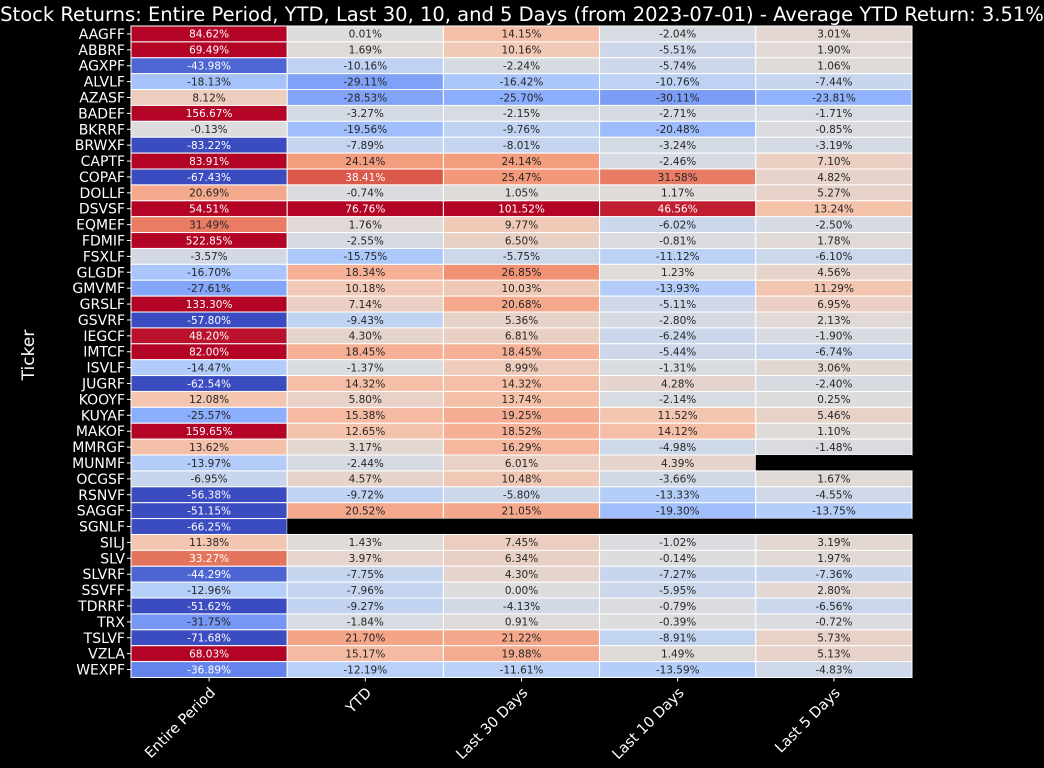 The height and width of the screenshot is (768, 1044). Describe the element at coordinates (209, 623) in the screenshot. I see `heatmap-cell-label: -31.75%` at that location.